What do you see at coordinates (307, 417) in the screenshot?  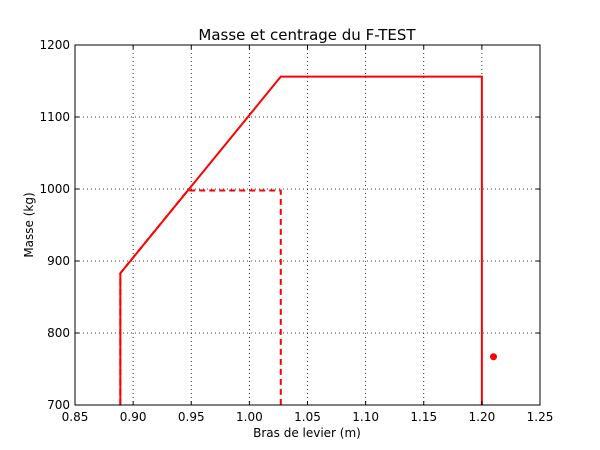 I see `x-tick-label: 1.05` at bounding box center [307, 417].